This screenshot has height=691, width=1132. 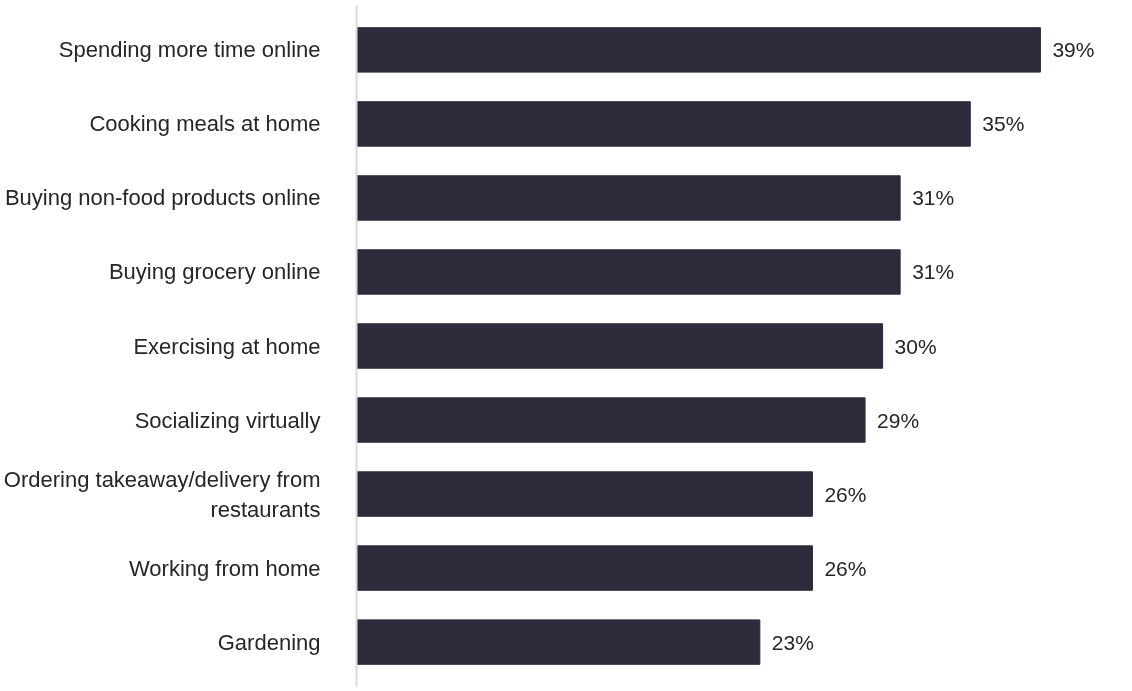 What do you see at coordinates (224, 568) in the screenshot?
I see `y-tick-label: Working from home` at bounding box center [224, 568].